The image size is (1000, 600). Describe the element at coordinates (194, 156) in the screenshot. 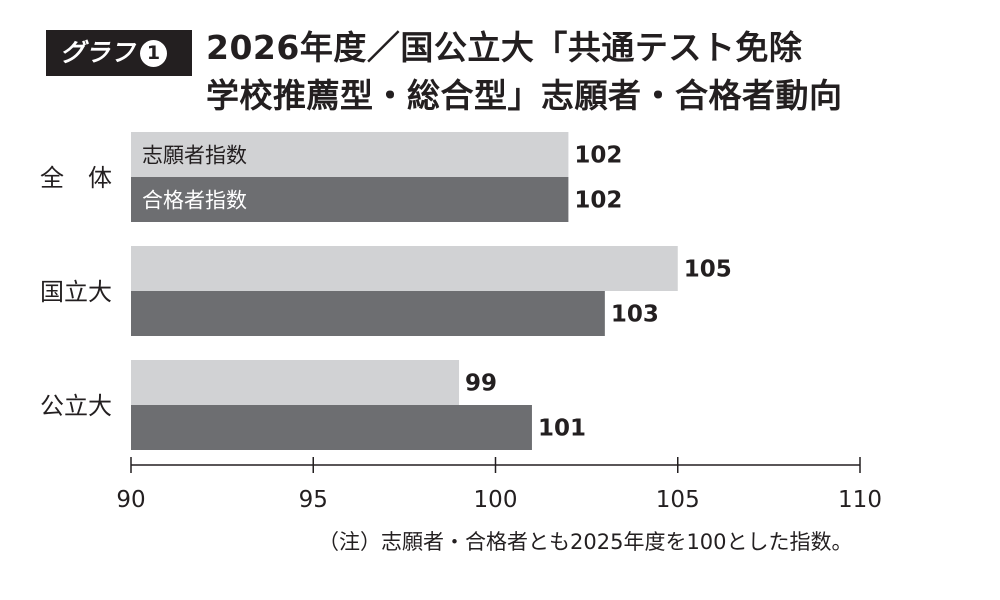

I see `legend-label-in-bar: 志願者指数` at that location.